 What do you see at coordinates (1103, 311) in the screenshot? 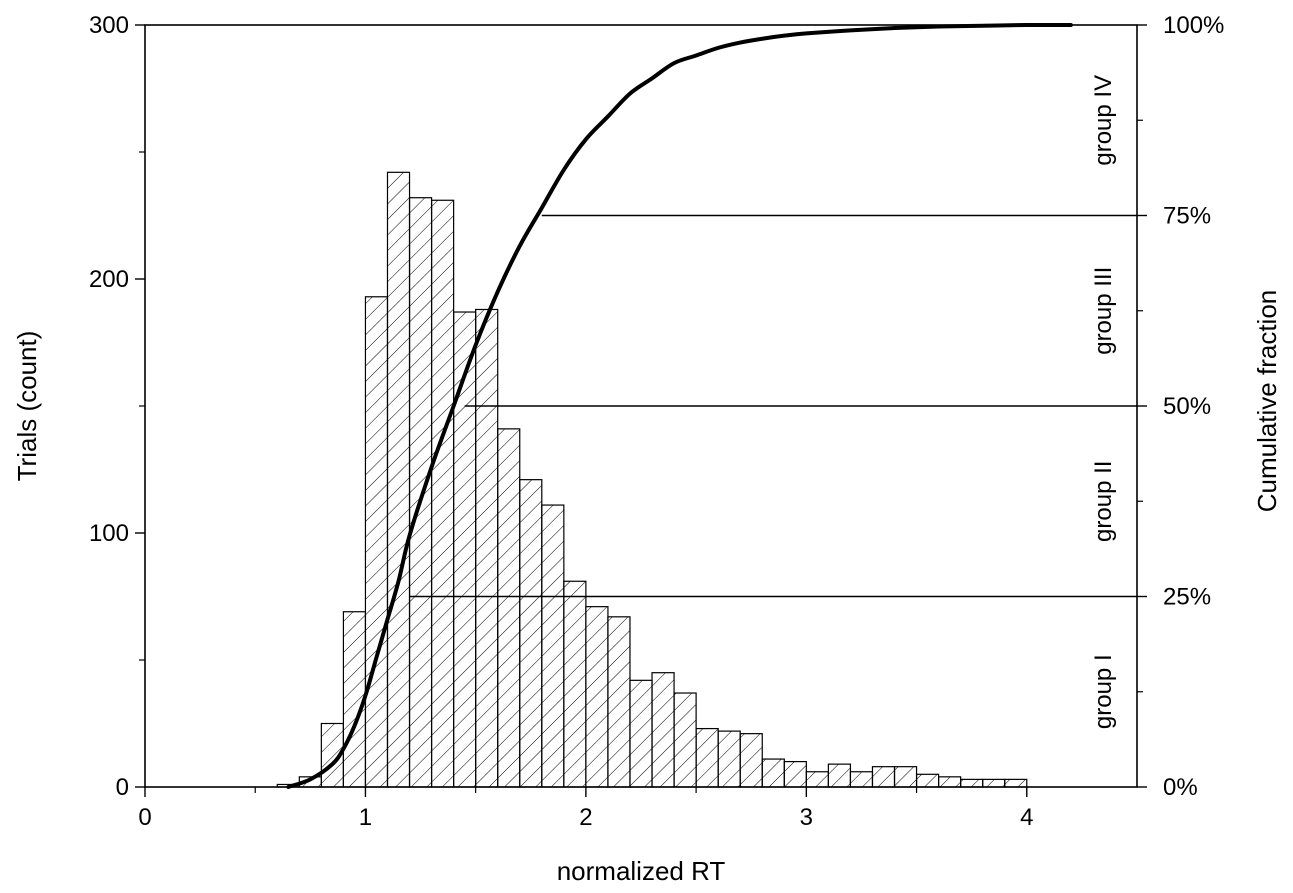
I see `group-label: group III` at bounding box center [1103, 311].